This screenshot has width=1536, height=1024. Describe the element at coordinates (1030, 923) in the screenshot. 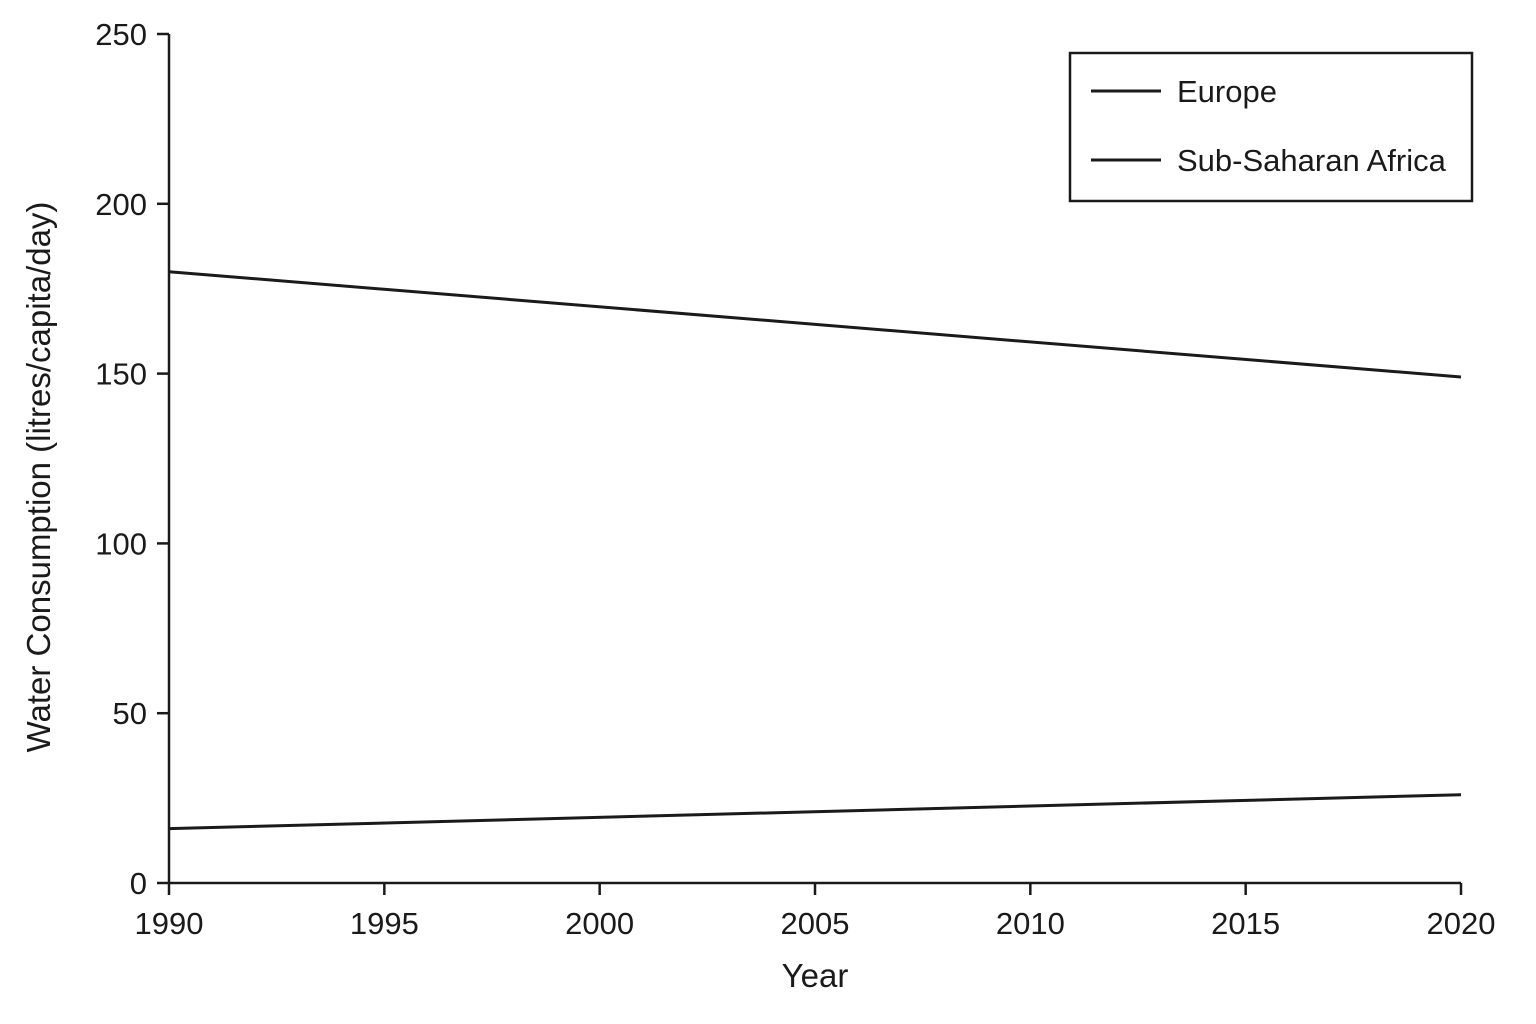

I see `x-tick-label: 2010` at that location.